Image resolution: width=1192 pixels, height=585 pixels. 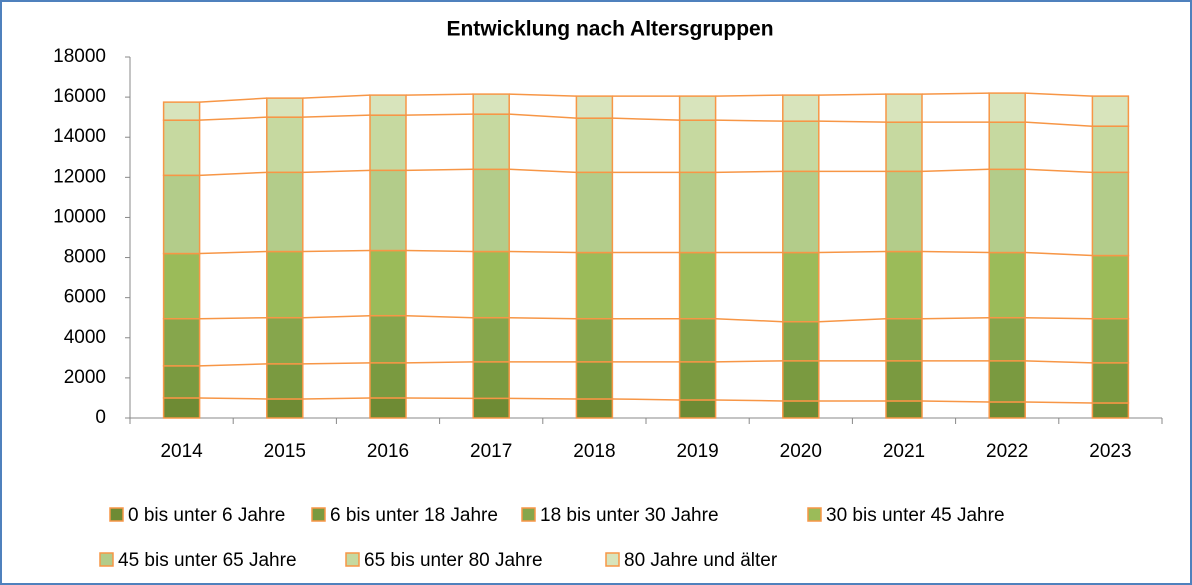 What do you see at coordinates (609, 29) in the screenshot?
I see `chart-title: Entwicklung nach Altersgruppen` at bounding box center [609, 29].